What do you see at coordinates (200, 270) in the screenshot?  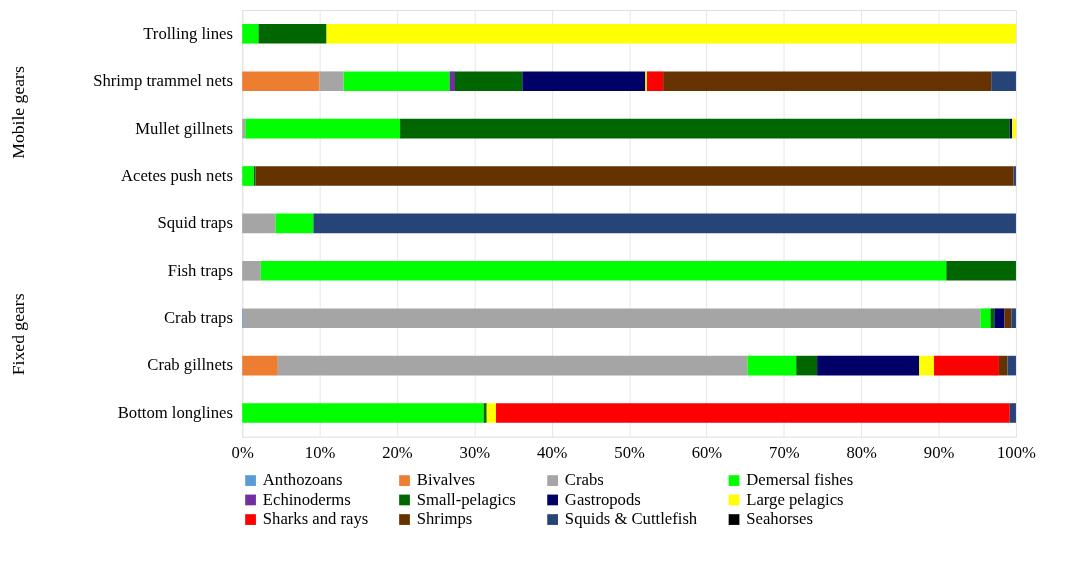 I see `y-tick-label: Fish traps` at bounding box center [200, 270].